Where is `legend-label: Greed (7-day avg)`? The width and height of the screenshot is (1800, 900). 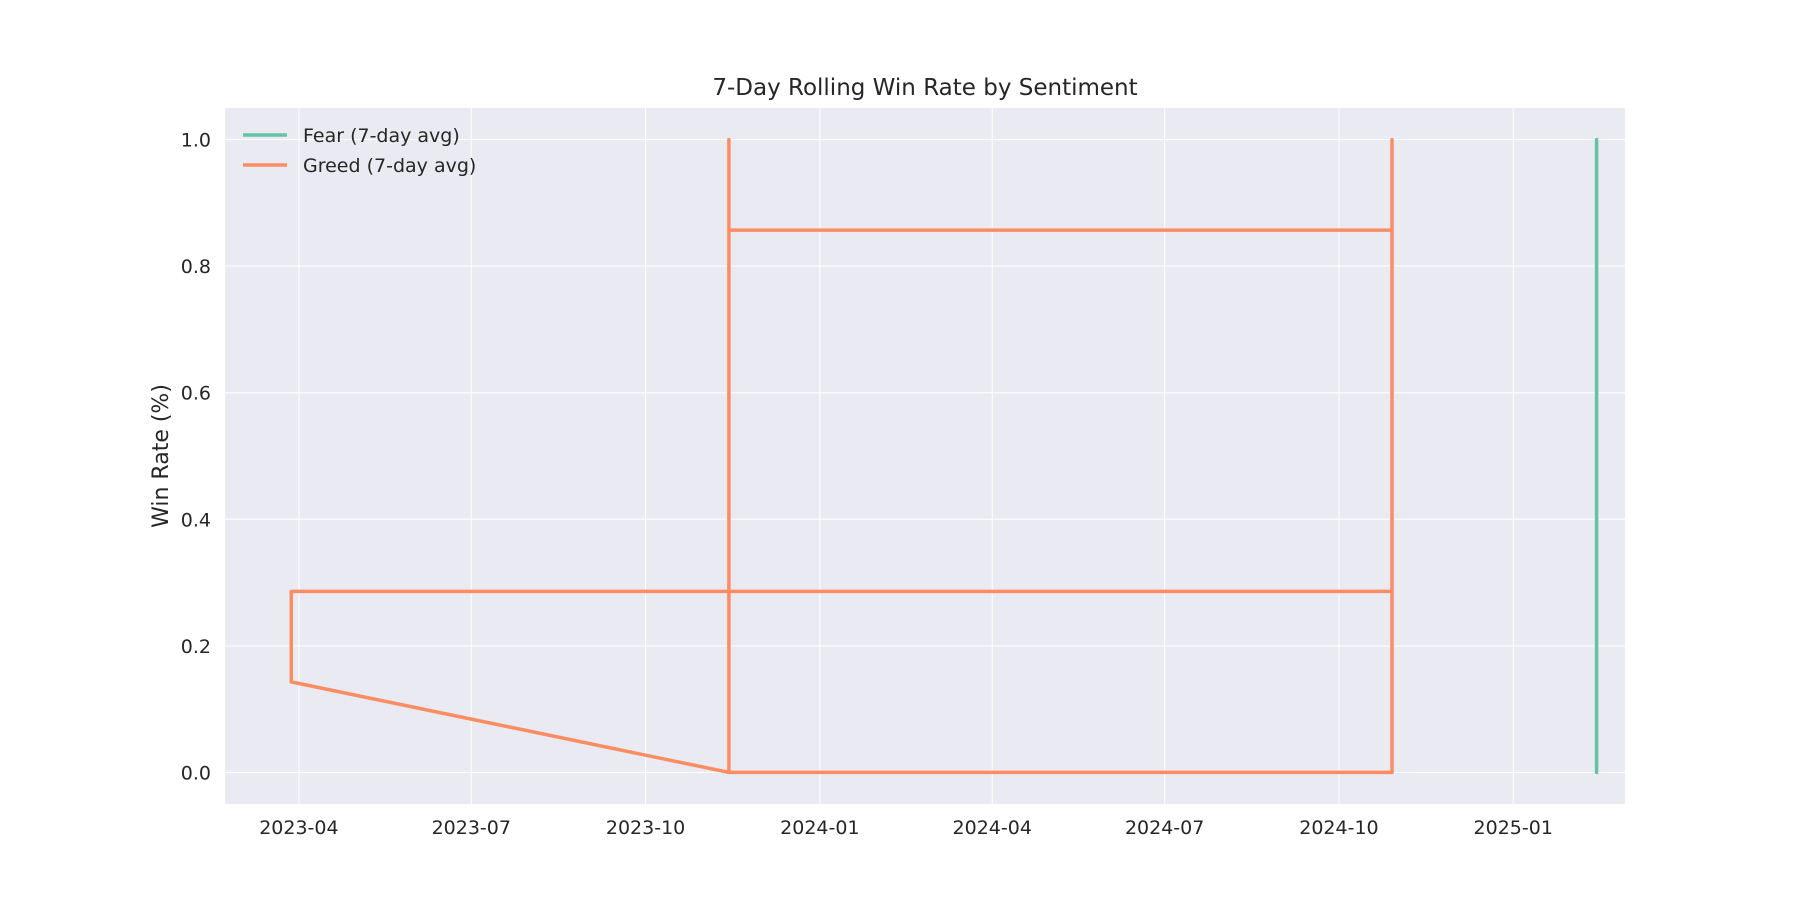
legend-label: Greed (7-day avg) is located at coordinates (389, 166).